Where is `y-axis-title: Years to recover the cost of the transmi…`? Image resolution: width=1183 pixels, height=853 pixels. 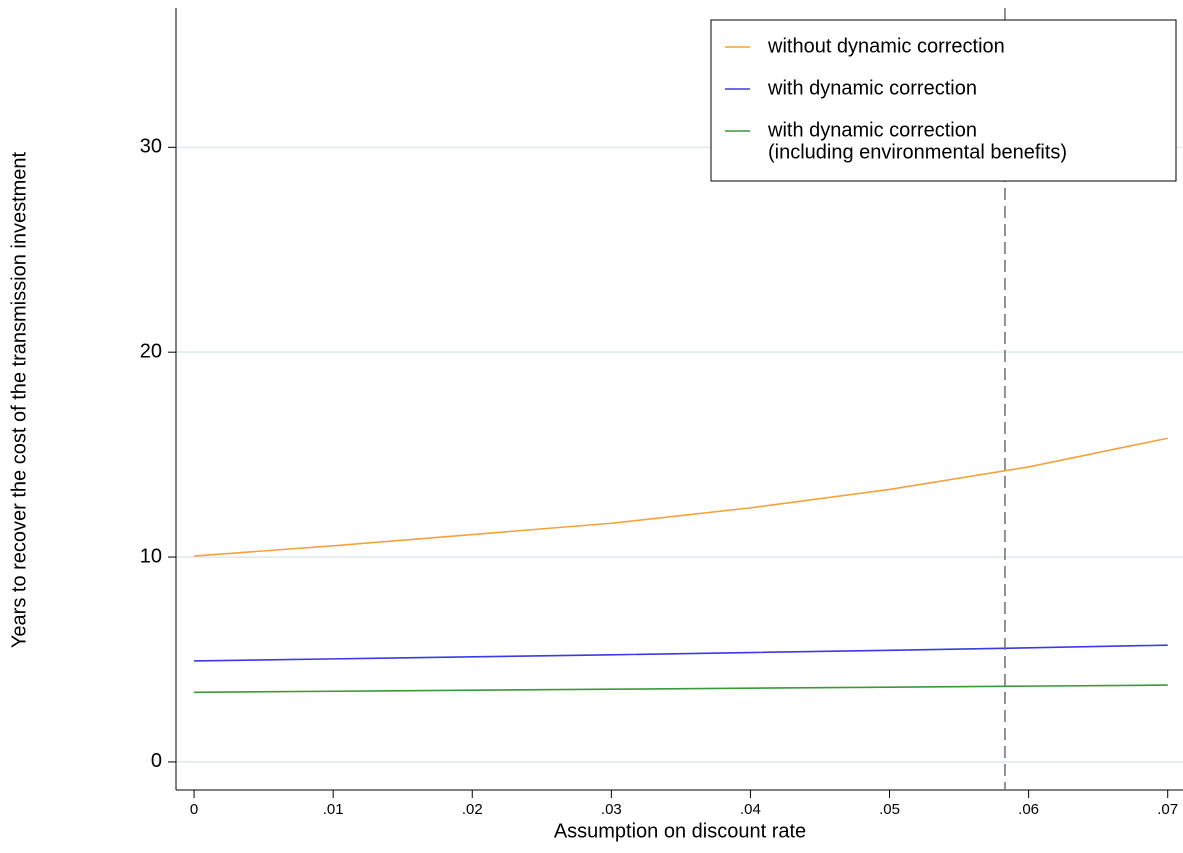 y-axis-title: Years to recover the cost of the transmi… is located at coordinates (19, 399).